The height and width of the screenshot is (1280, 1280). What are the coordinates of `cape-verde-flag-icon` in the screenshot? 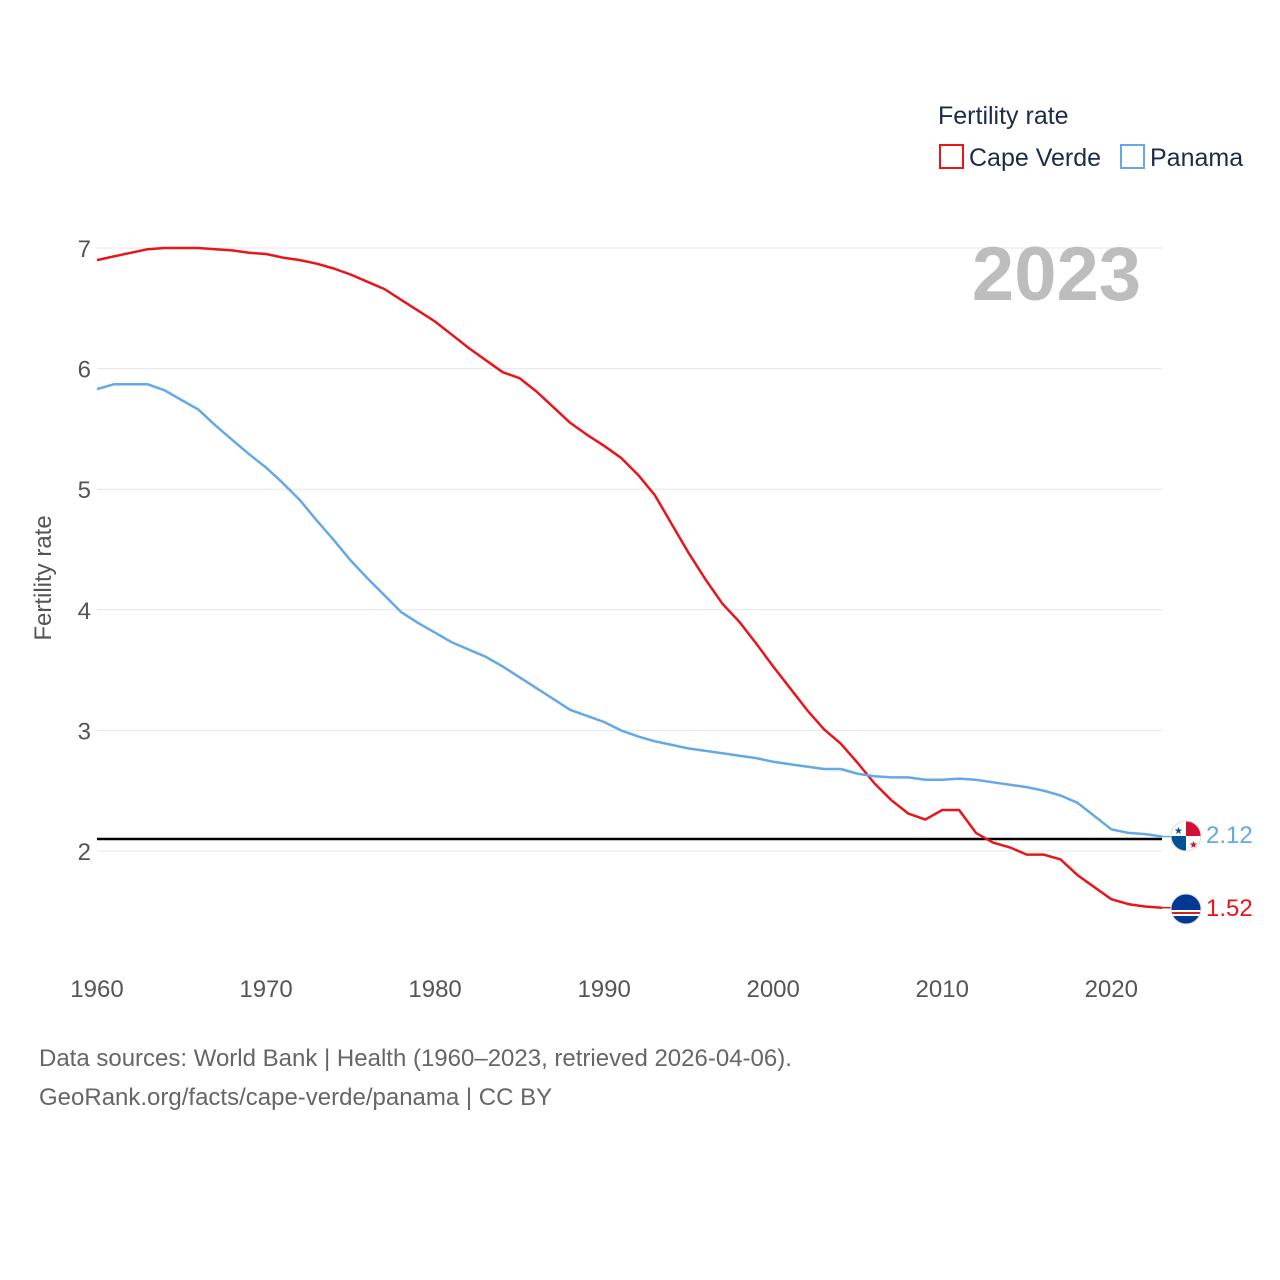 It's located at (1186, 909).